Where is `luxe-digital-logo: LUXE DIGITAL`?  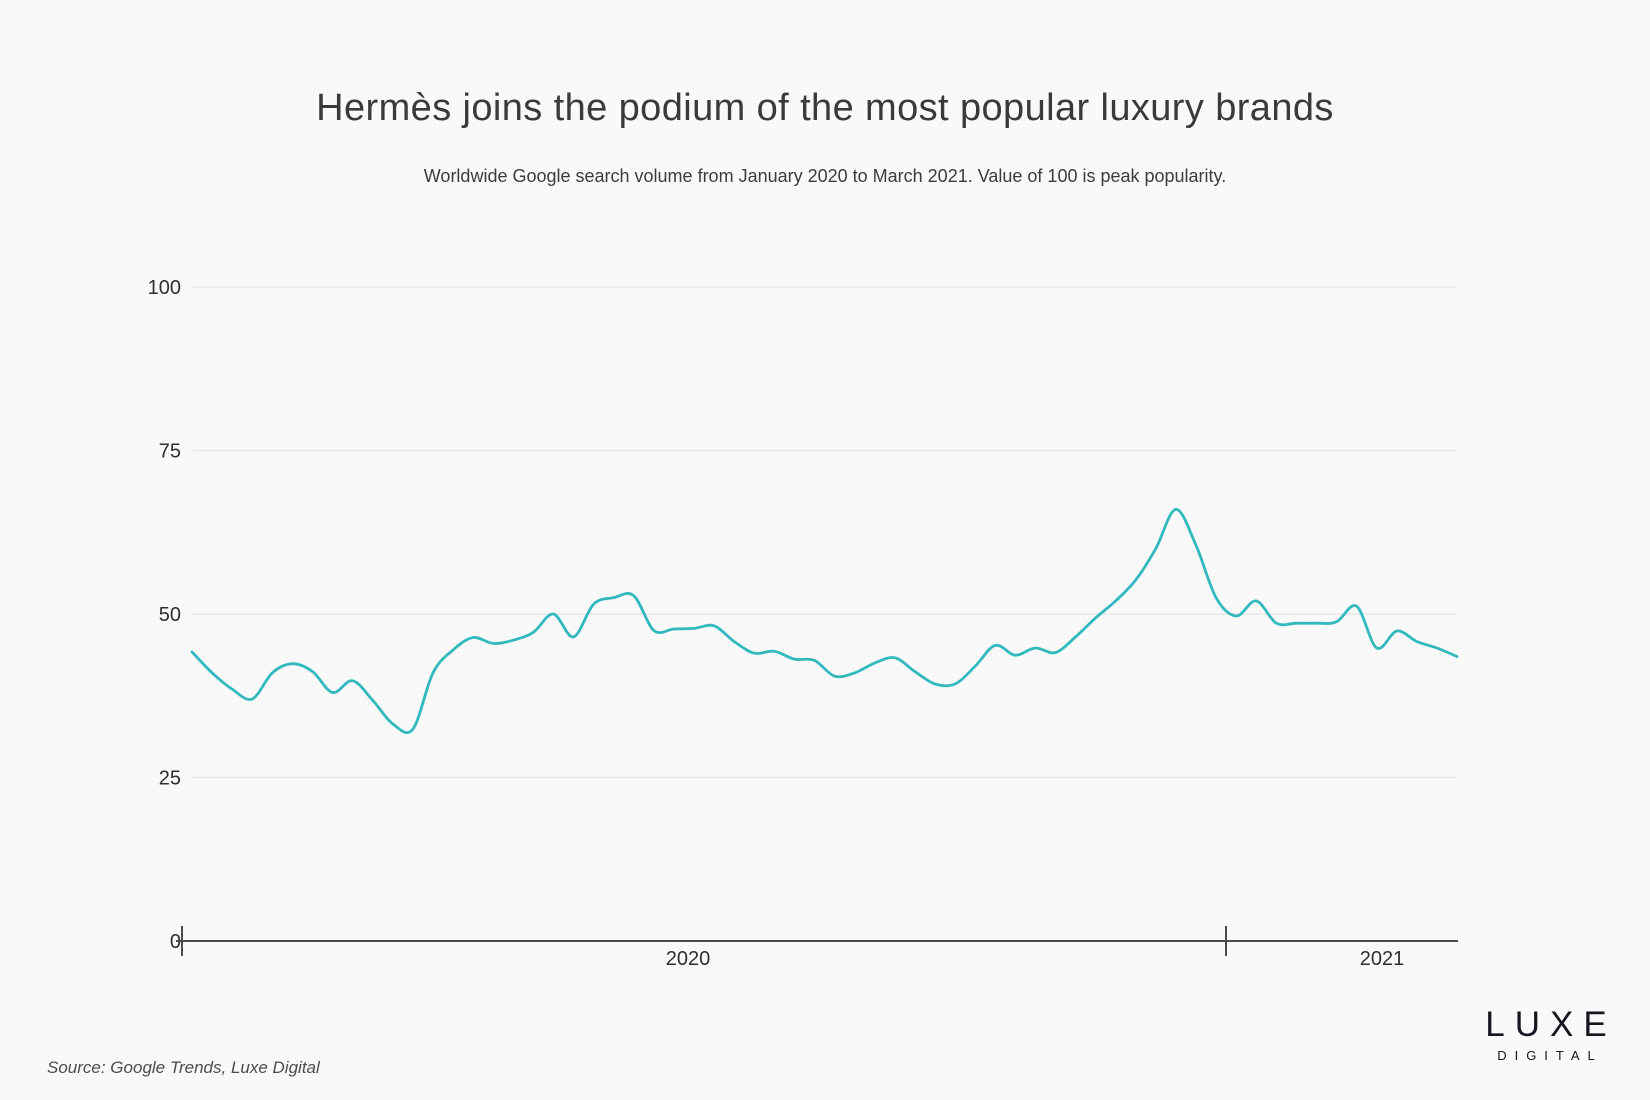 luxe-digital-logo: LUXE DIGITAL is located at coordinates (1546, 1034).